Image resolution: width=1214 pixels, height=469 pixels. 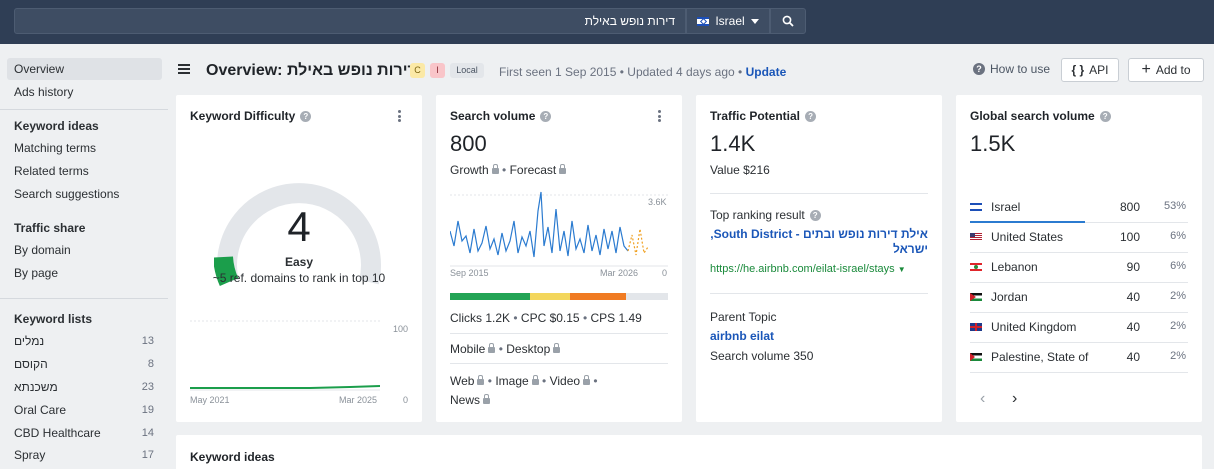 I want to click on list-count: 14, so click(x=147, y=433).